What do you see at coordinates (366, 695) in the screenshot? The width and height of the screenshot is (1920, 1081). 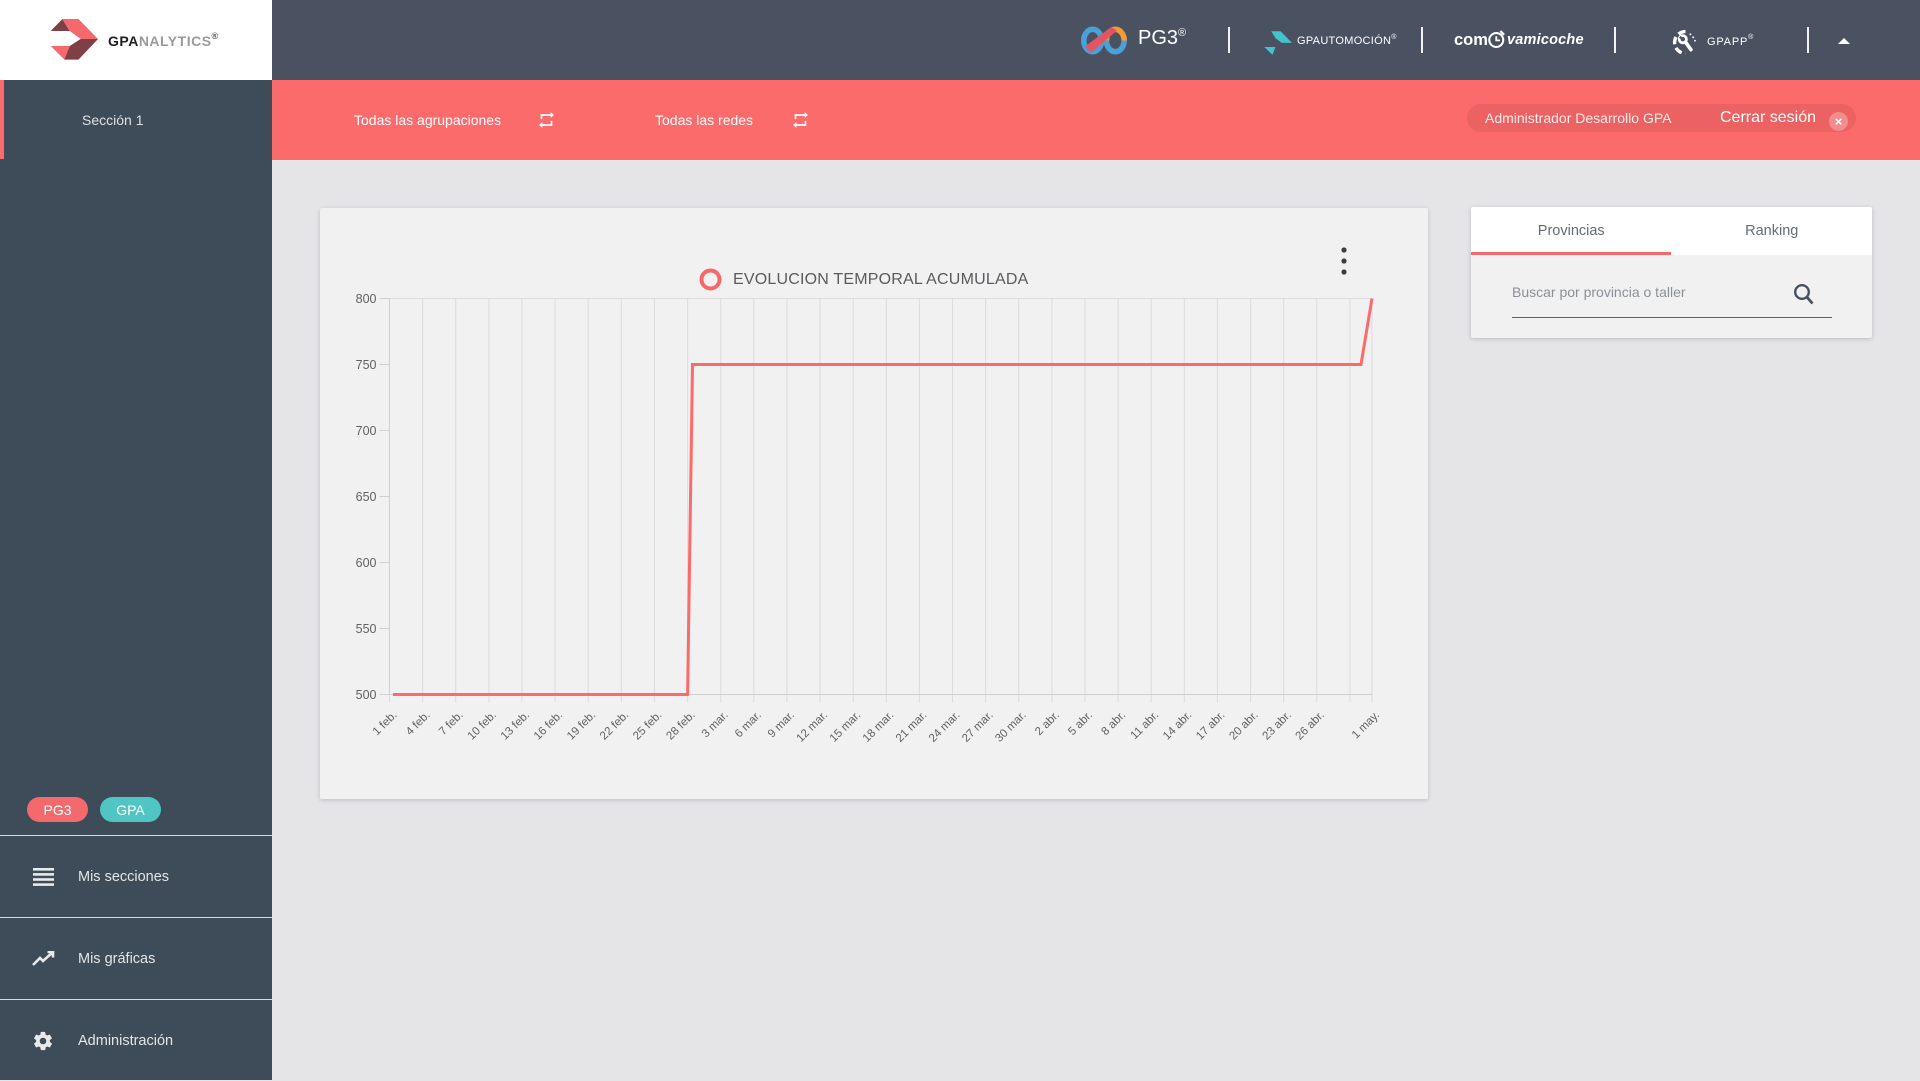 I see `svg-text: 500` at bounding box center [366, 695].